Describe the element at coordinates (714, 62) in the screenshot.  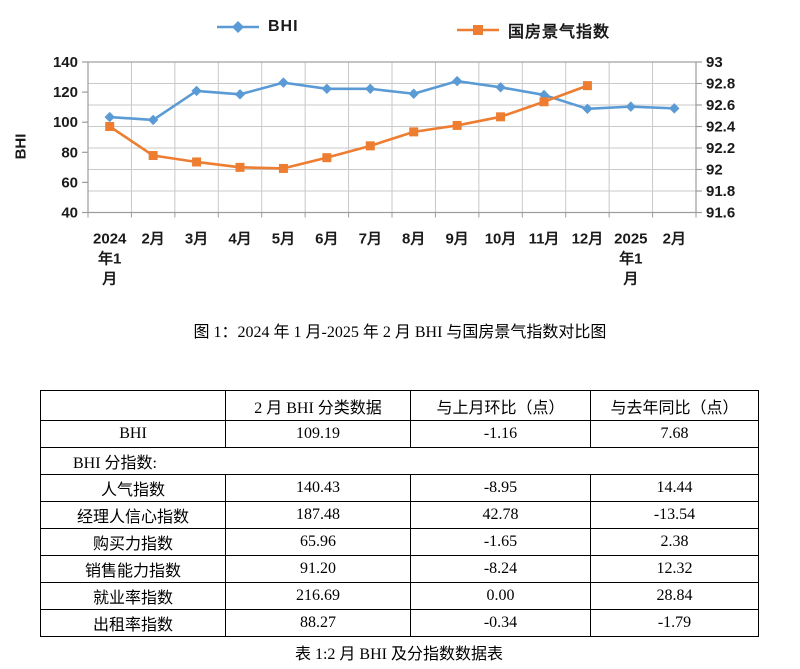
I see `svg-text: 93` at that location.